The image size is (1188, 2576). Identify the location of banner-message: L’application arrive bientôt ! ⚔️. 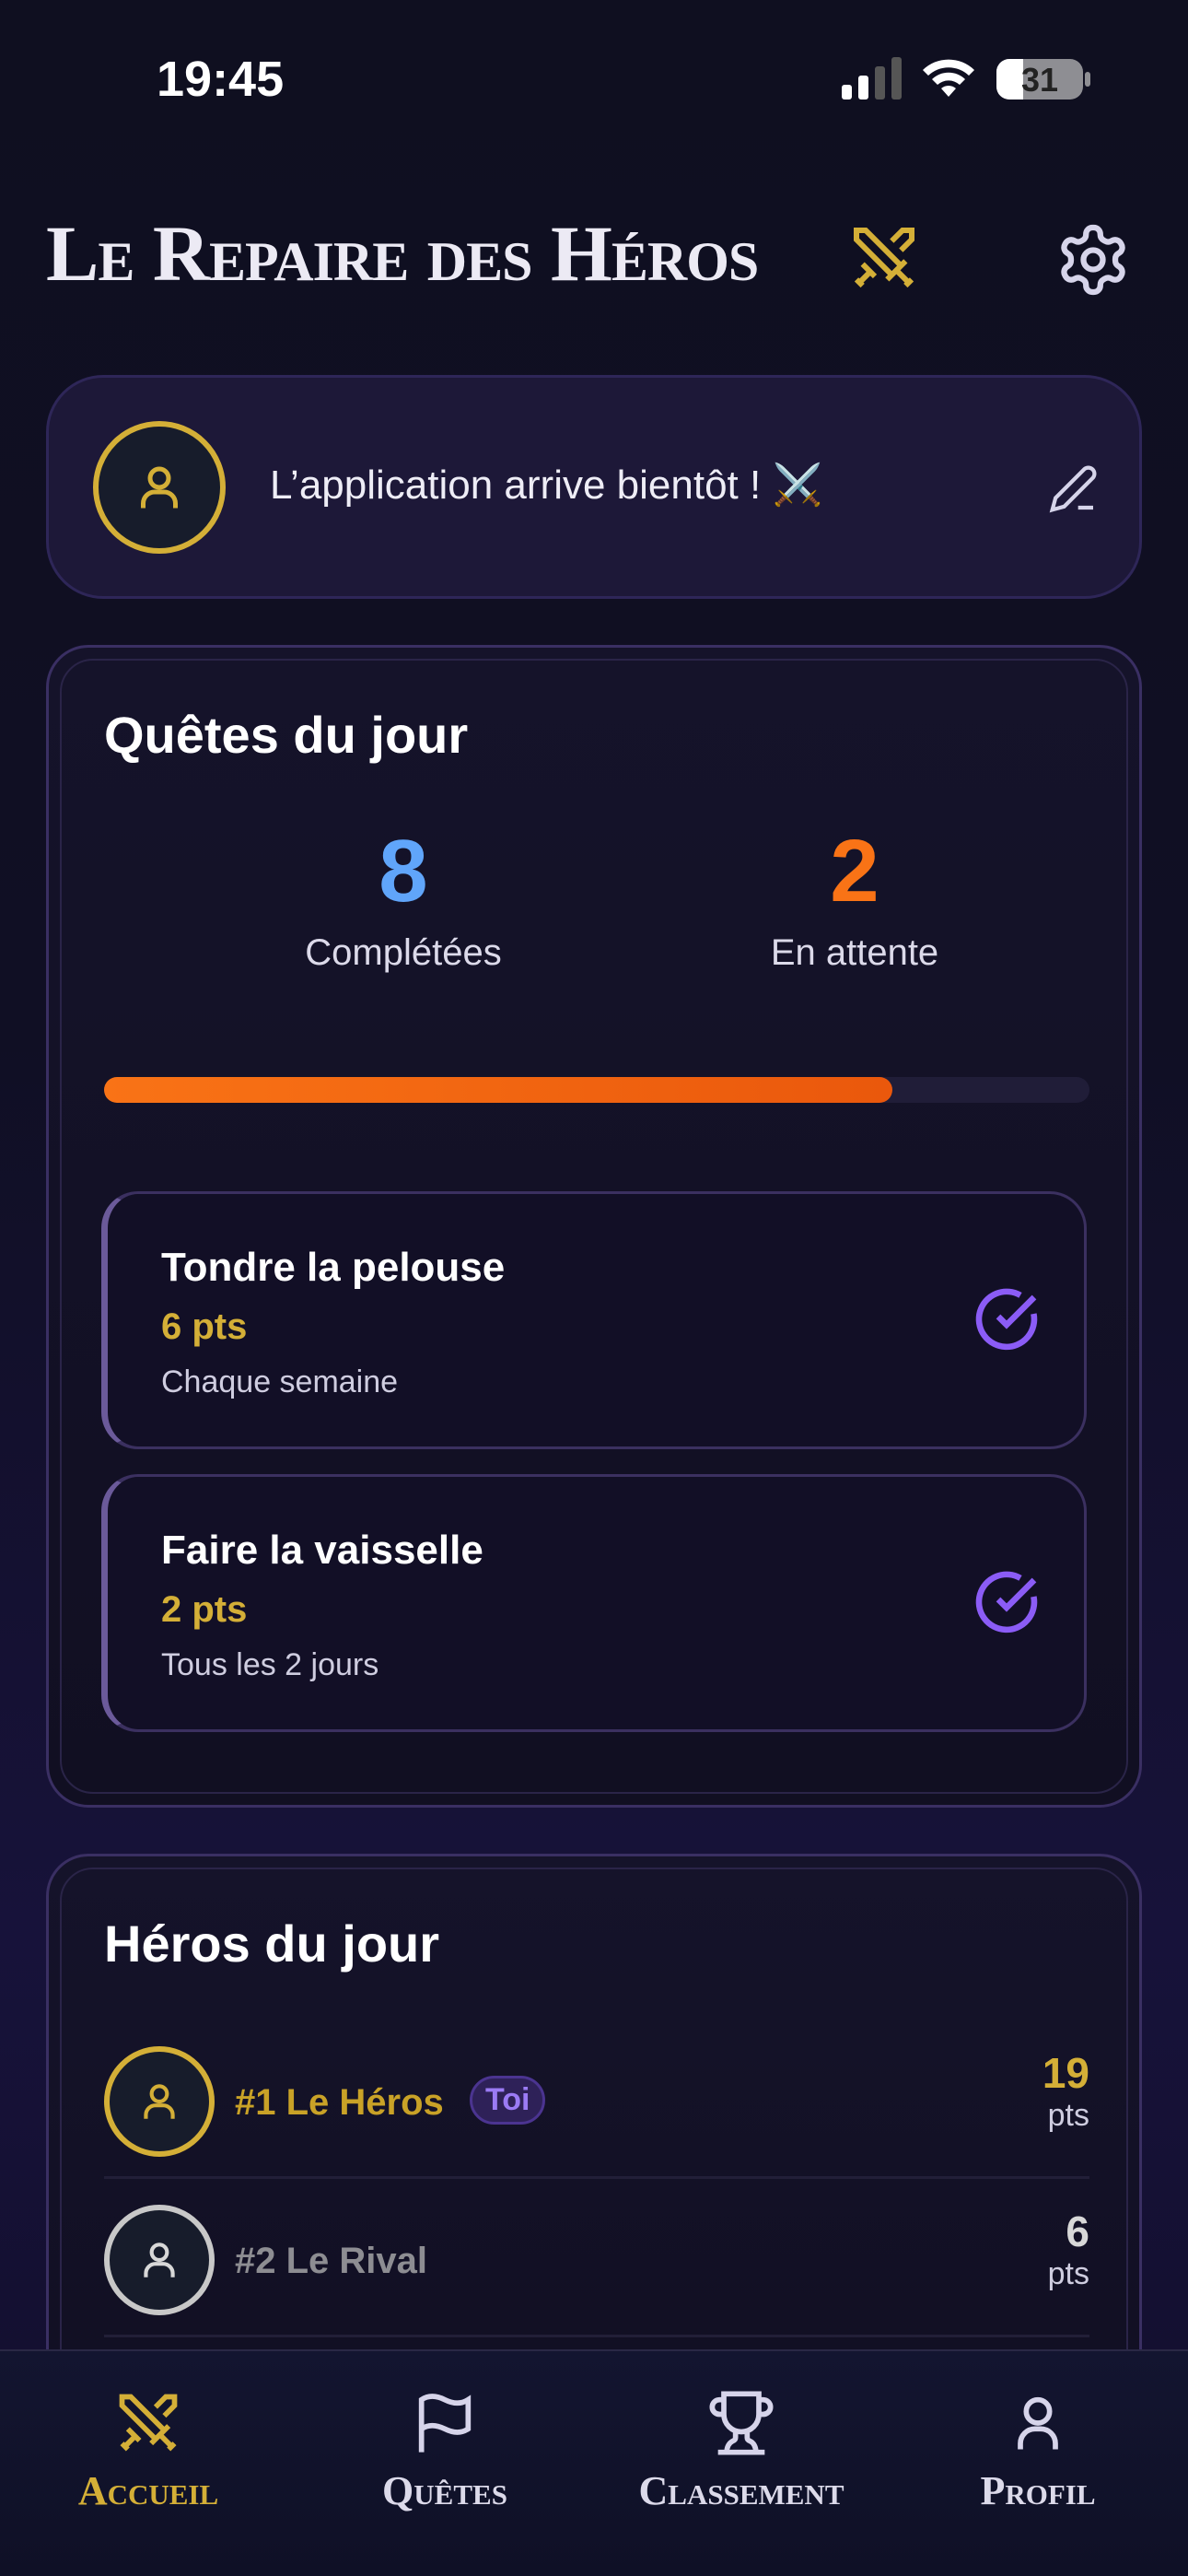
(546, 485).